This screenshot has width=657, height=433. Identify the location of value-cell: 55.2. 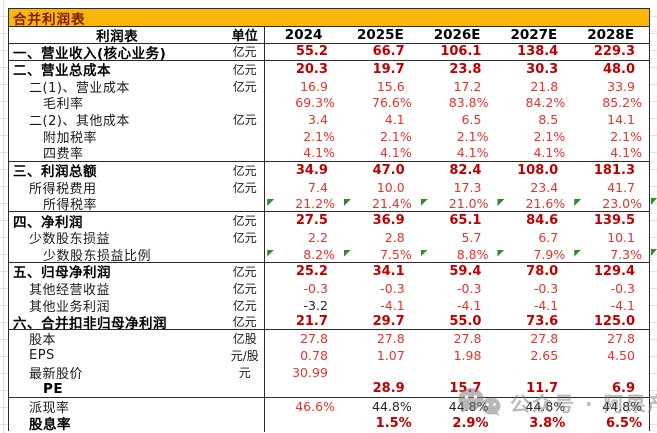
(311, 52).